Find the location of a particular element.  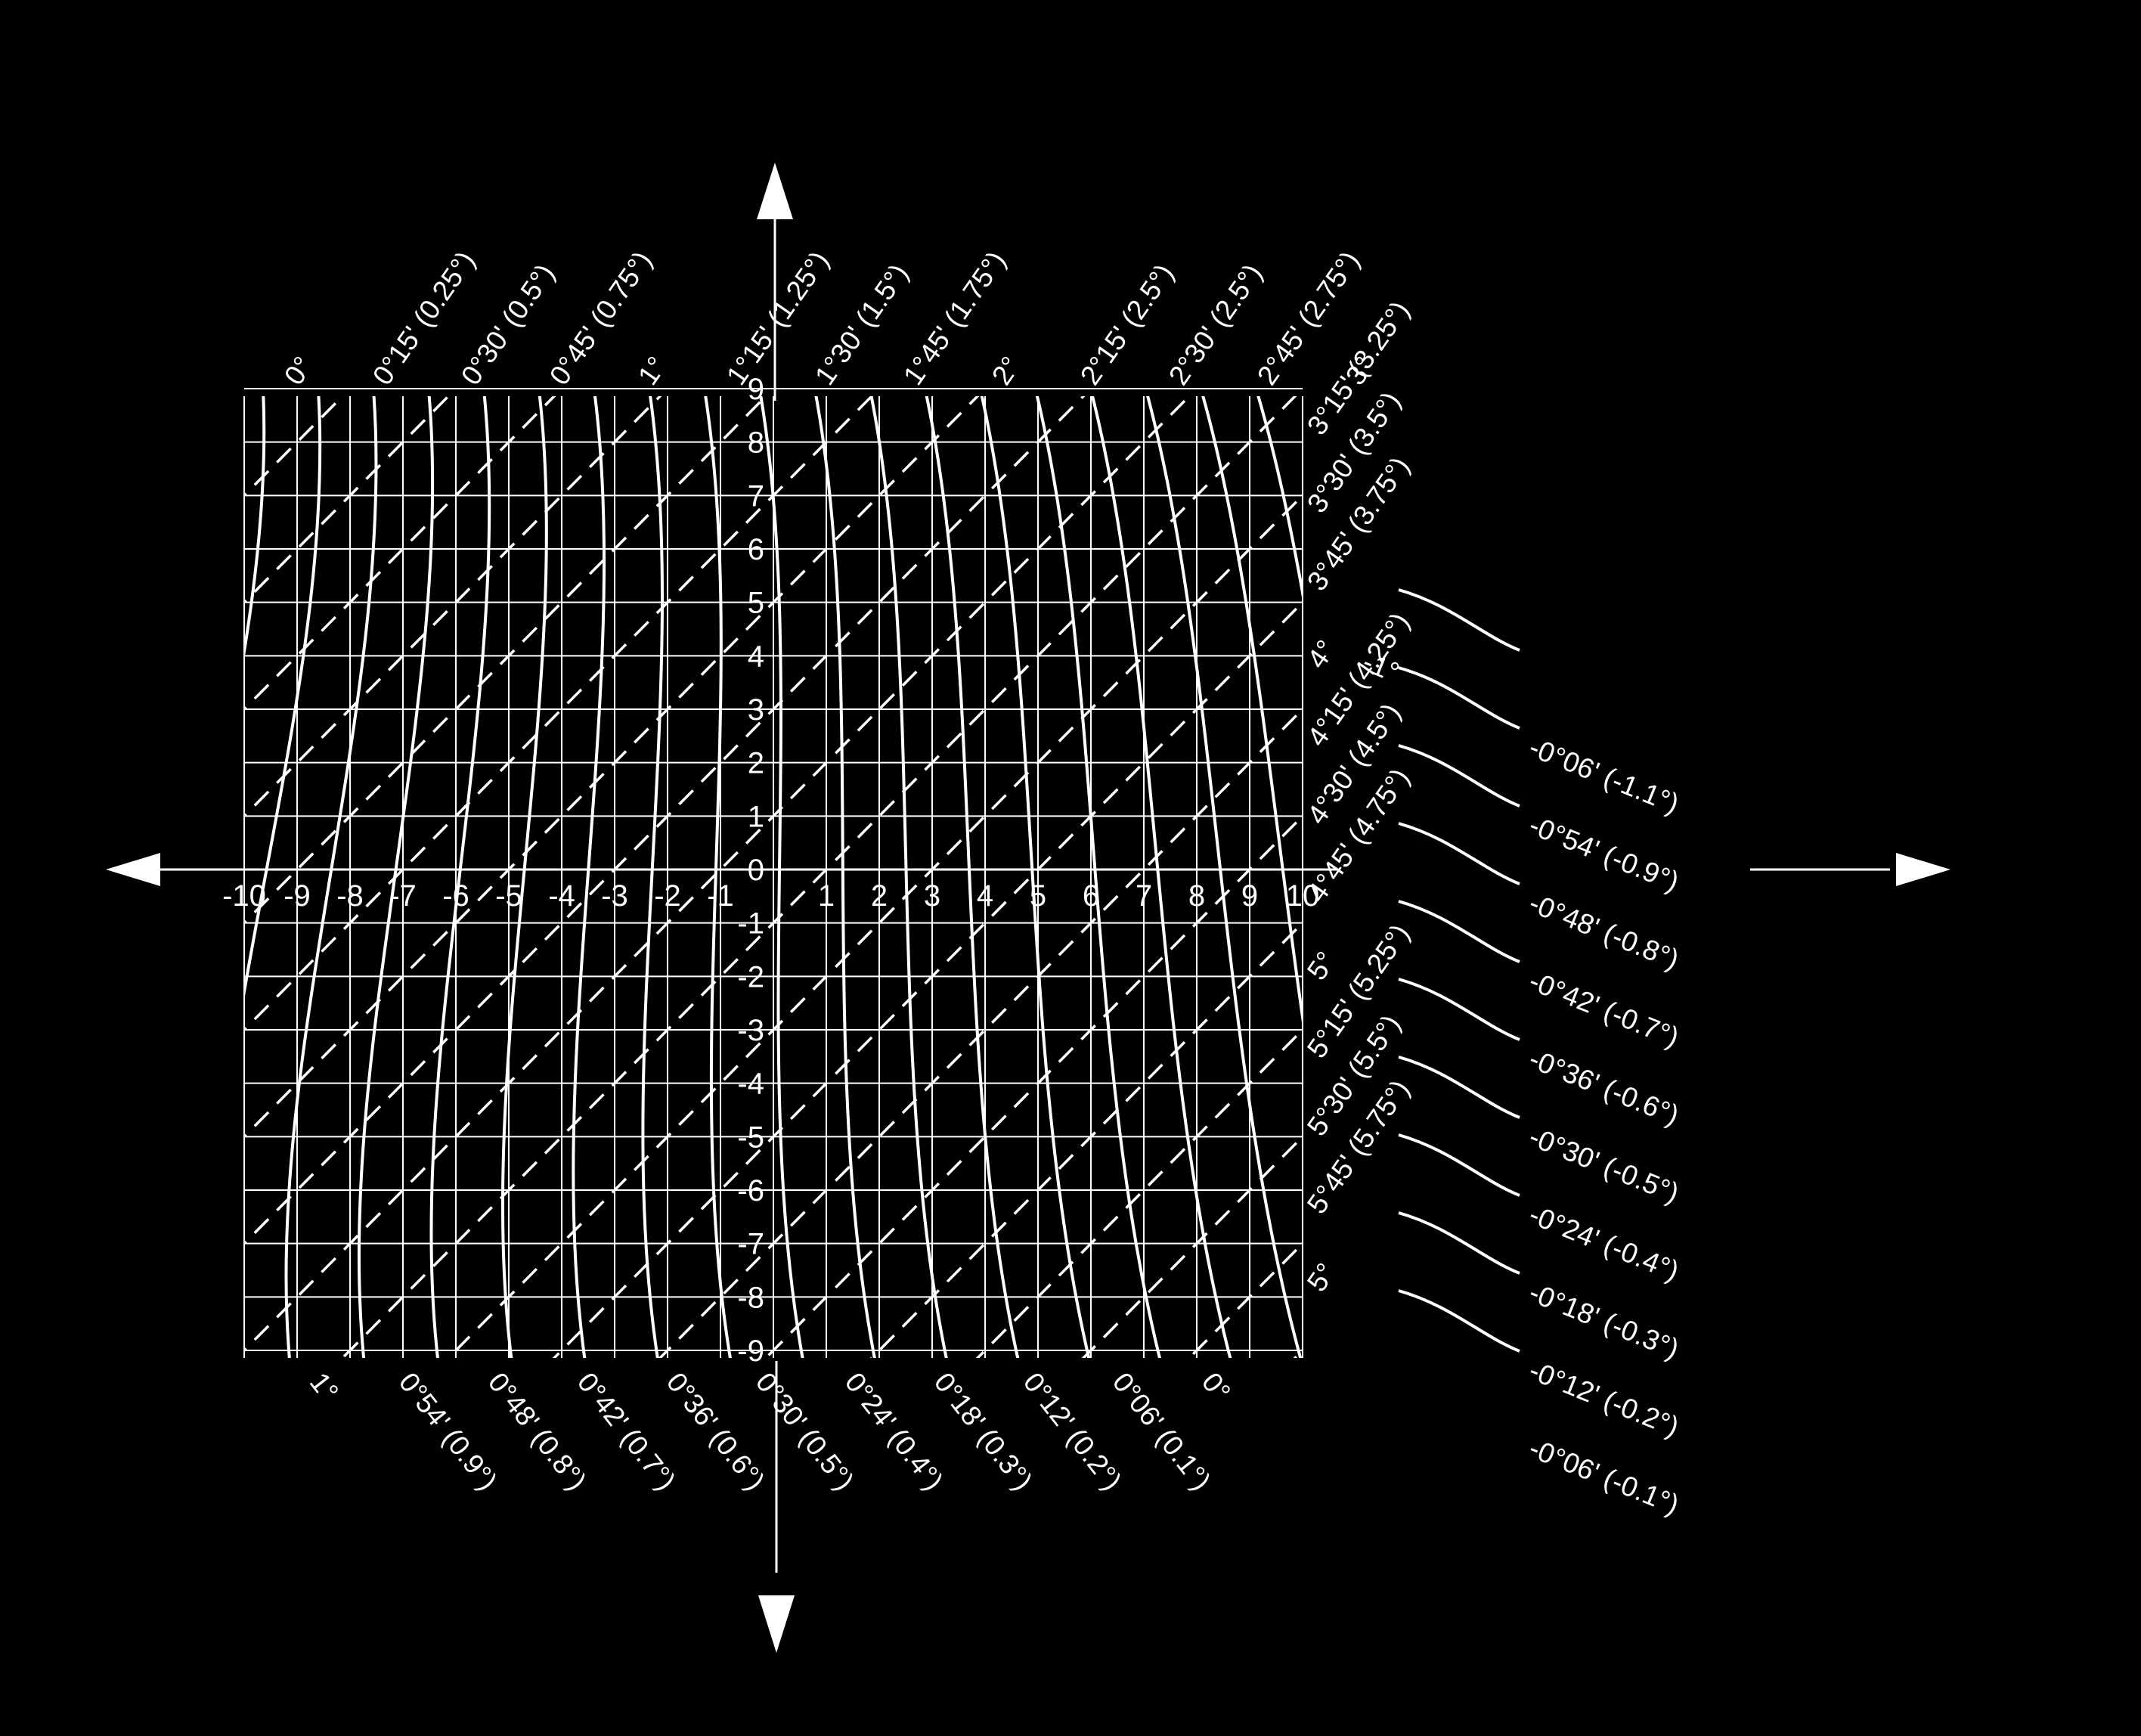

y-tick-label: 1 is located at coordinates (756, 816).